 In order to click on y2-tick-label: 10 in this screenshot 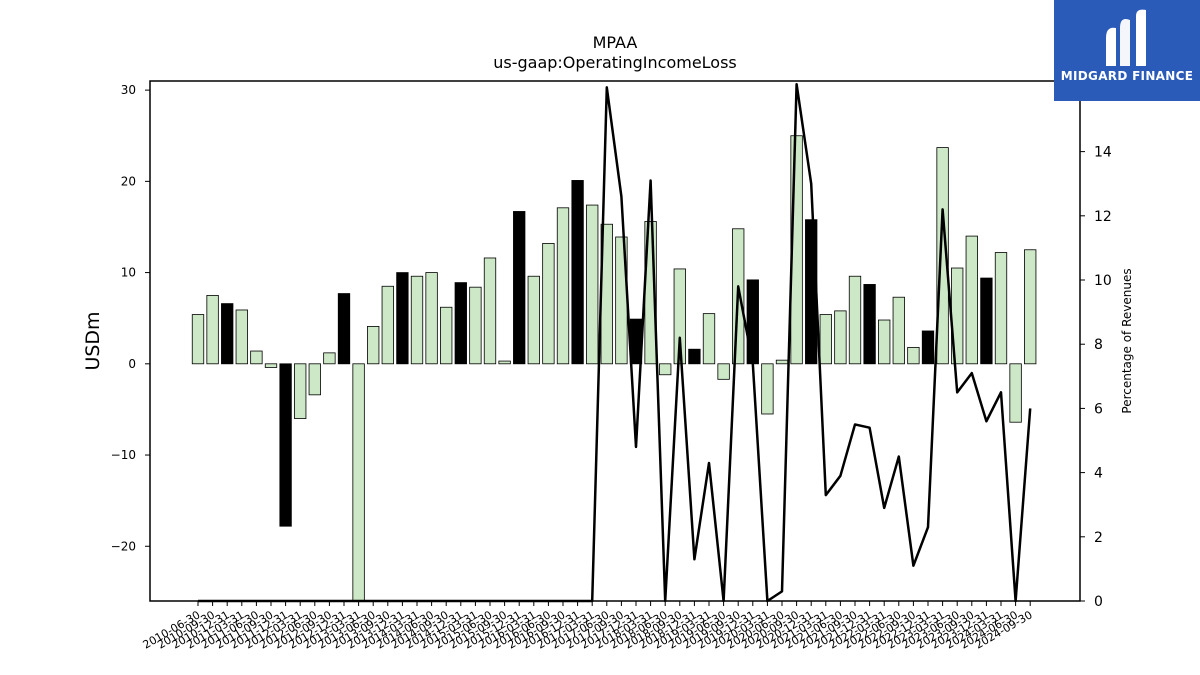, I will do `click(1103, 281)`.